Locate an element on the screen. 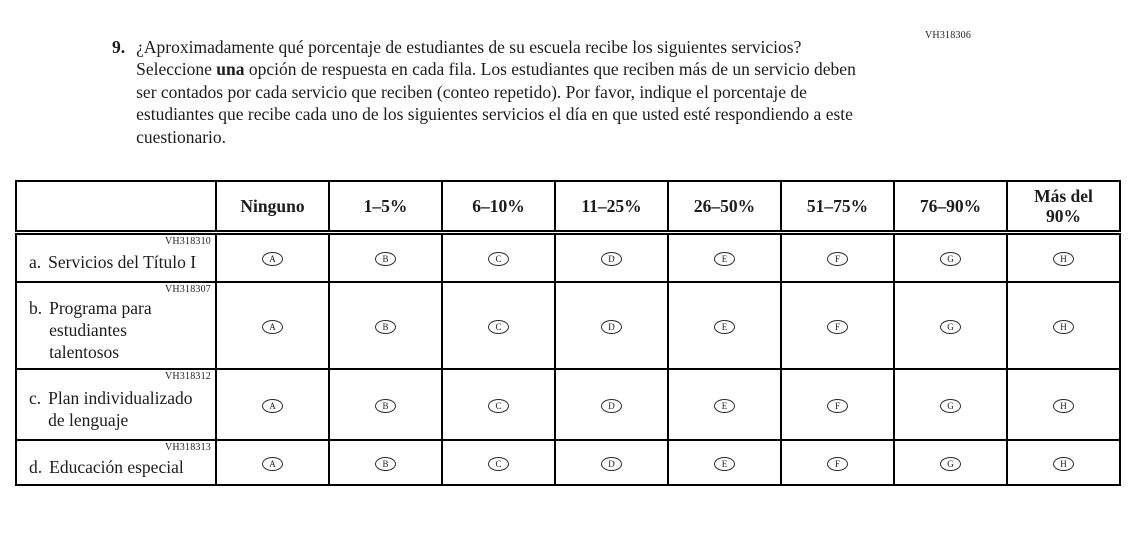 Image resolution: width=1147 pixels, height=543 pixels. column-header-11-25: 11–25% is located at coordinates (611, 207).